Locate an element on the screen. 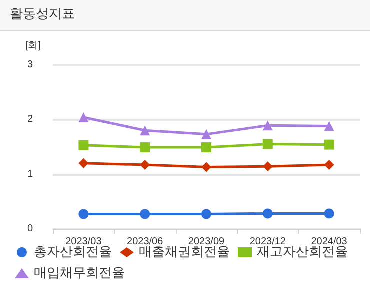 This screenshot has height=285, width=370. x-tick-label: 2023/03 is located at coordinates (84, 242).